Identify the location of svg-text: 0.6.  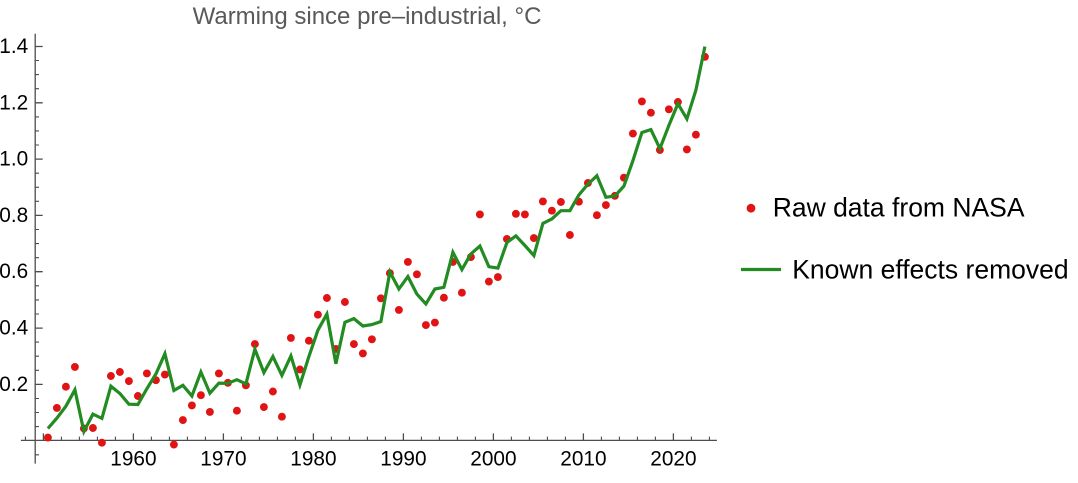
(14, 271).